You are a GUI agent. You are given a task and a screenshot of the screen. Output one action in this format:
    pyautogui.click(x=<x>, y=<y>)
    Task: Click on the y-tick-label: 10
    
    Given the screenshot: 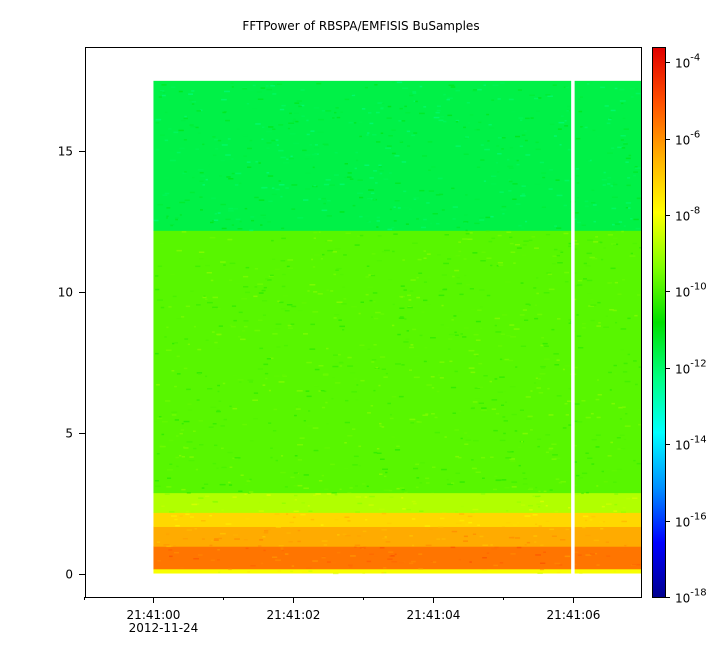 What is the action you would take?
    pyautogui.click(x=65, y=293)
    